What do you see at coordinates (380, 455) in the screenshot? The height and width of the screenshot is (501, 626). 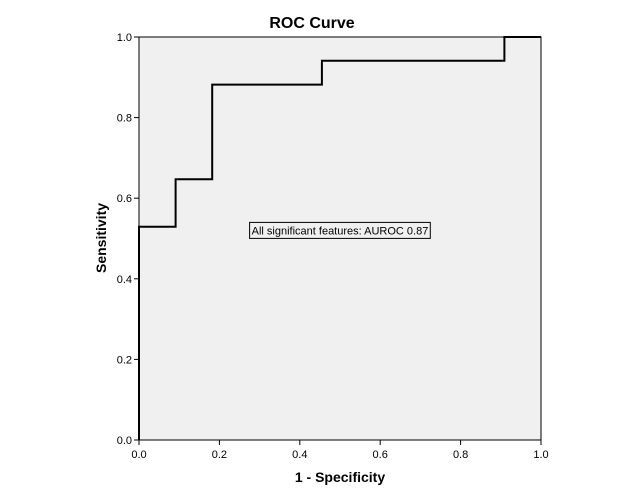 I see `x-tick-label: 0.6` at bounding box center [380, 455].